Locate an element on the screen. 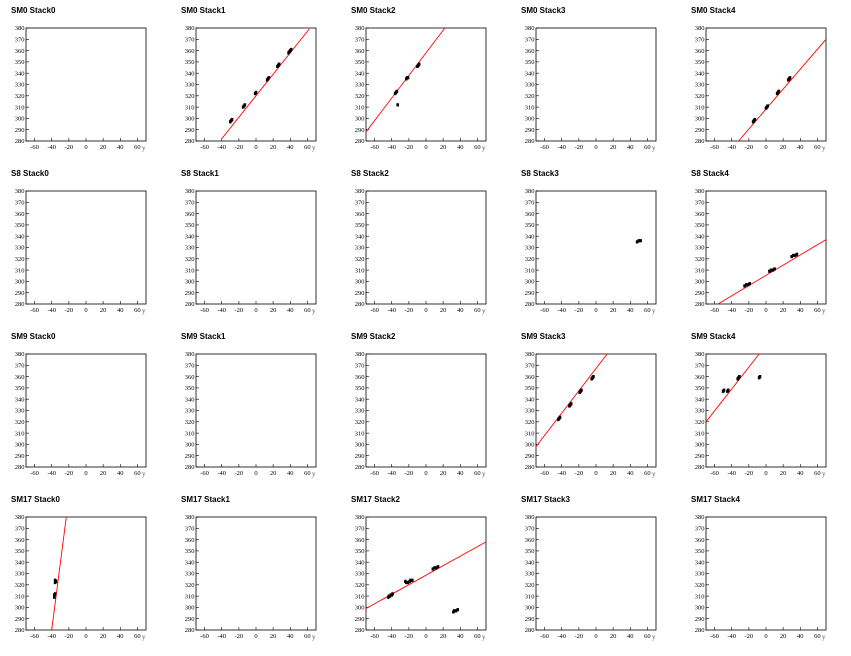 The image size is (851, 656). x-axis-label: y is located at coordinates (314, 474).